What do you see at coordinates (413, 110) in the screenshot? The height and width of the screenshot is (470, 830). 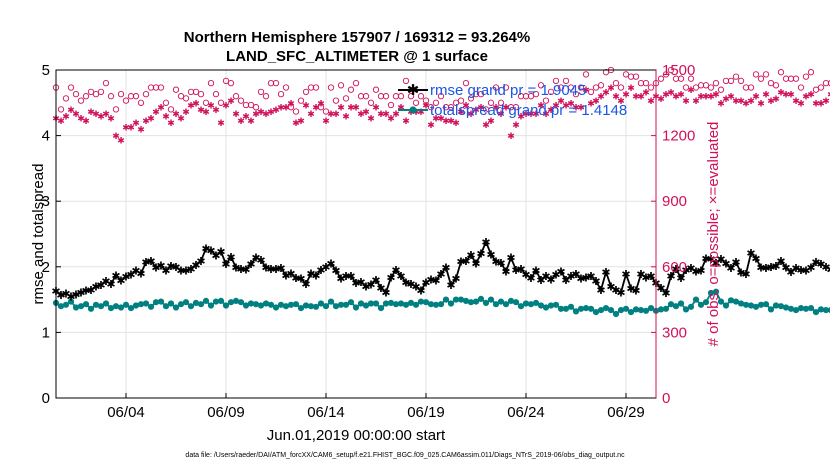 I see `legend-marker-spread` at bounding box center [413, 110].